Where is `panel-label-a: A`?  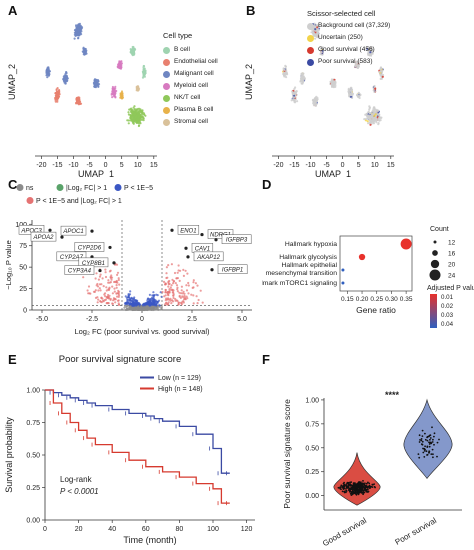 panel-label-a: A is located at coordinates (13, 10).